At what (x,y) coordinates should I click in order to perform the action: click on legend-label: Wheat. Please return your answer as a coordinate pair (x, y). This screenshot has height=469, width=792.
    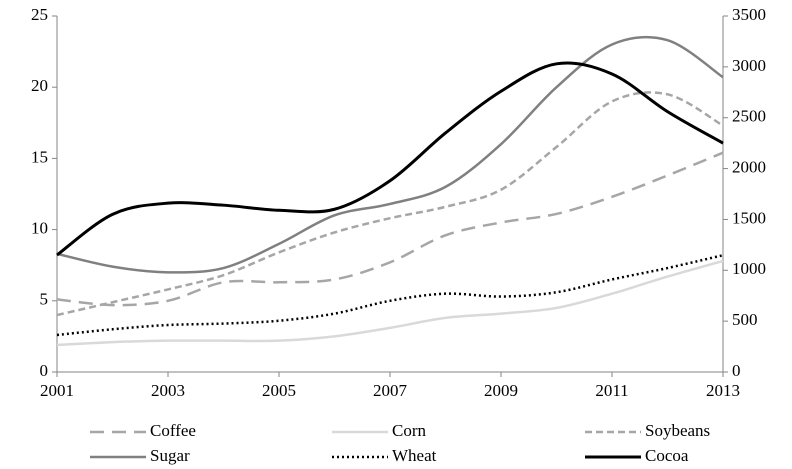
    Looking at the image, I should click on (414, 455).